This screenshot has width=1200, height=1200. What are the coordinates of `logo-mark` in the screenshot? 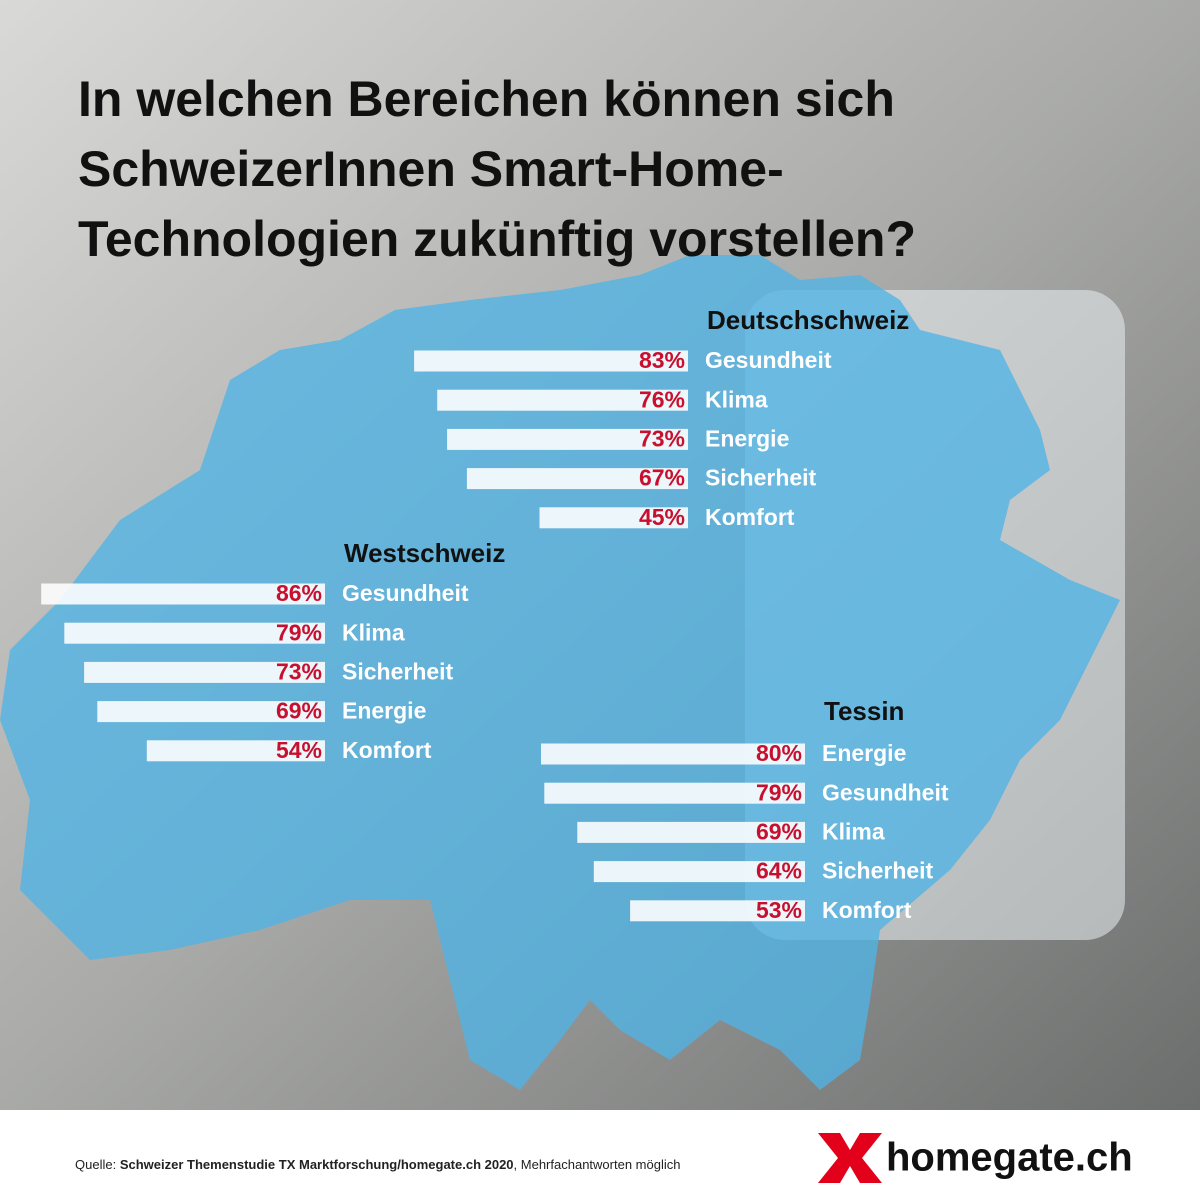 It's located at (850, 1158).